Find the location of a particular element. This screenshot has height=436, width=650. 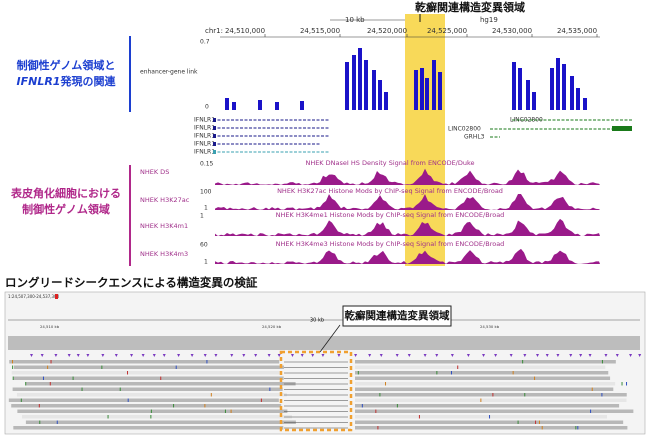

ruler-position: 24,530,000 is located at coordinates (512, 31).